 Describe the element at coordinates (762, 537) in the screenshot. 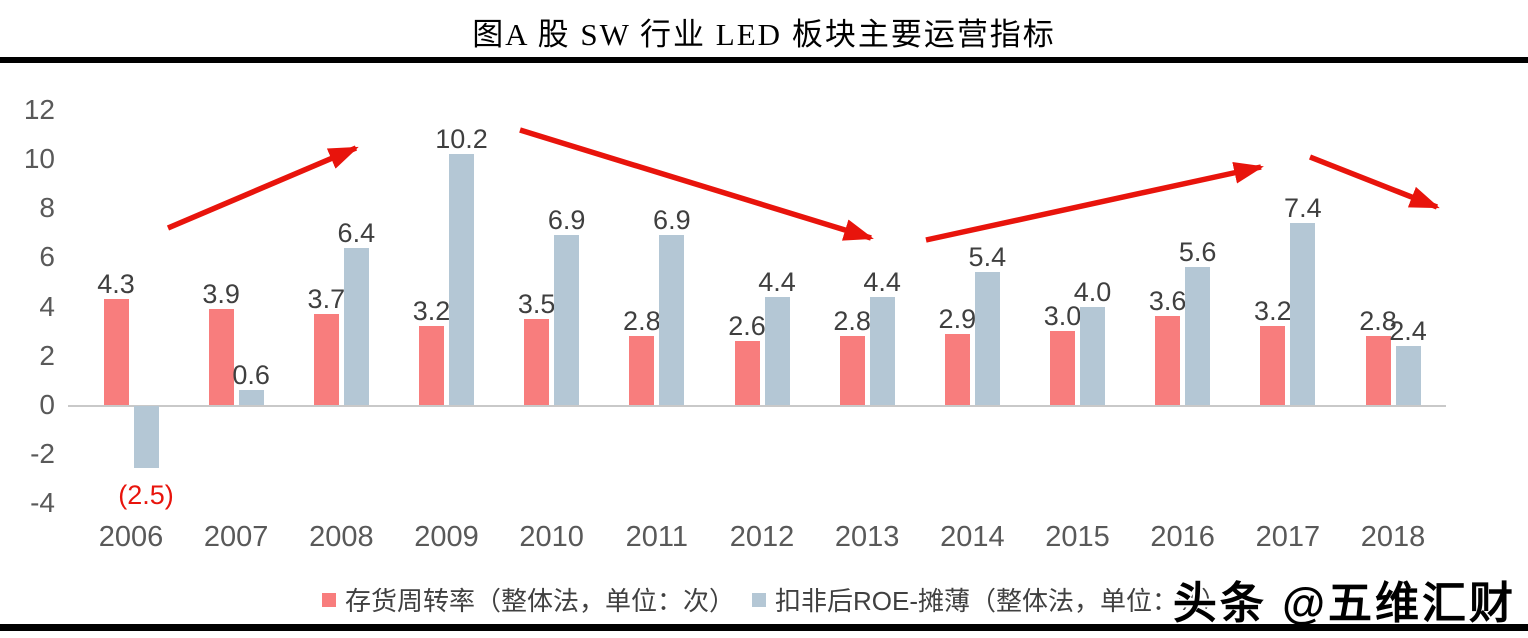

I see `x-tick-label: 2012` at that location.